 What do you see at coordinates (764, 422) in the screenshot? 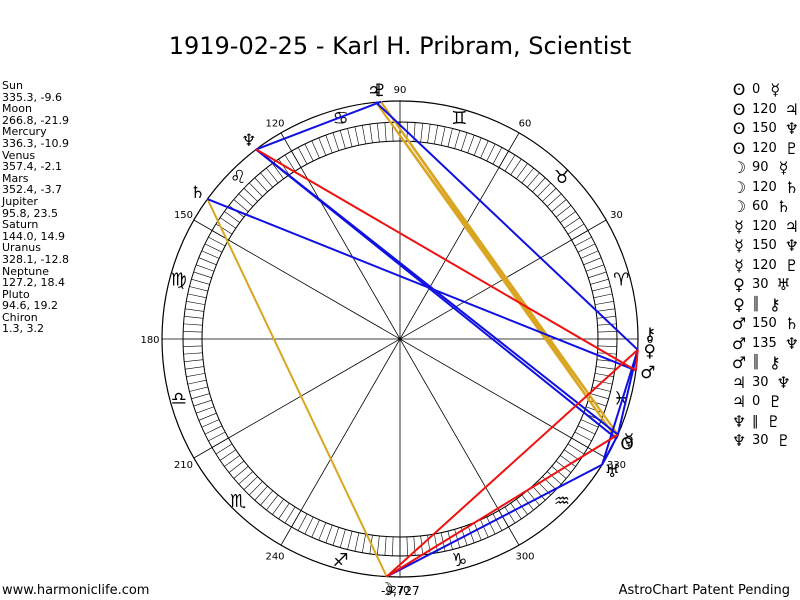
I see `aspect-row: ♆ ‖ ♇` at bounding box center [764, 422].